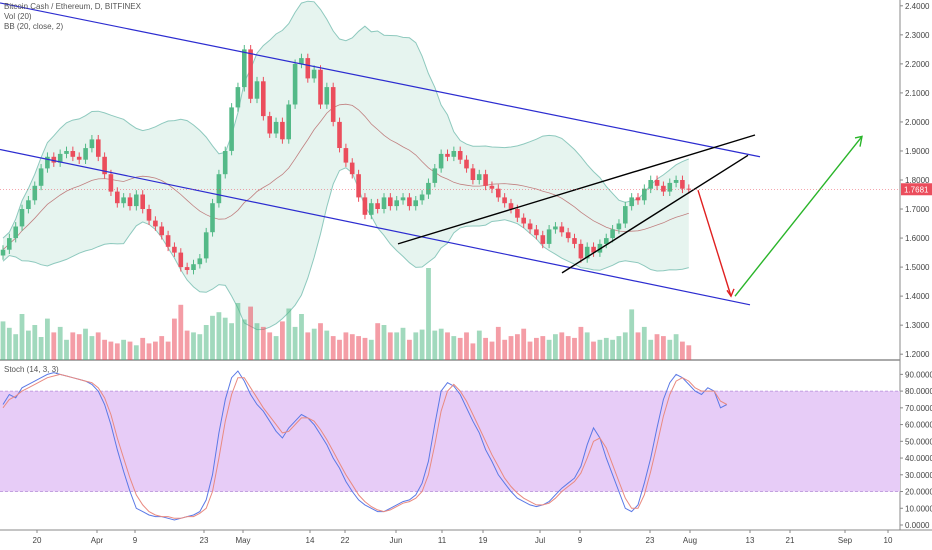  I want to click on price-tick-label: 2.4000, so click(917, 6).